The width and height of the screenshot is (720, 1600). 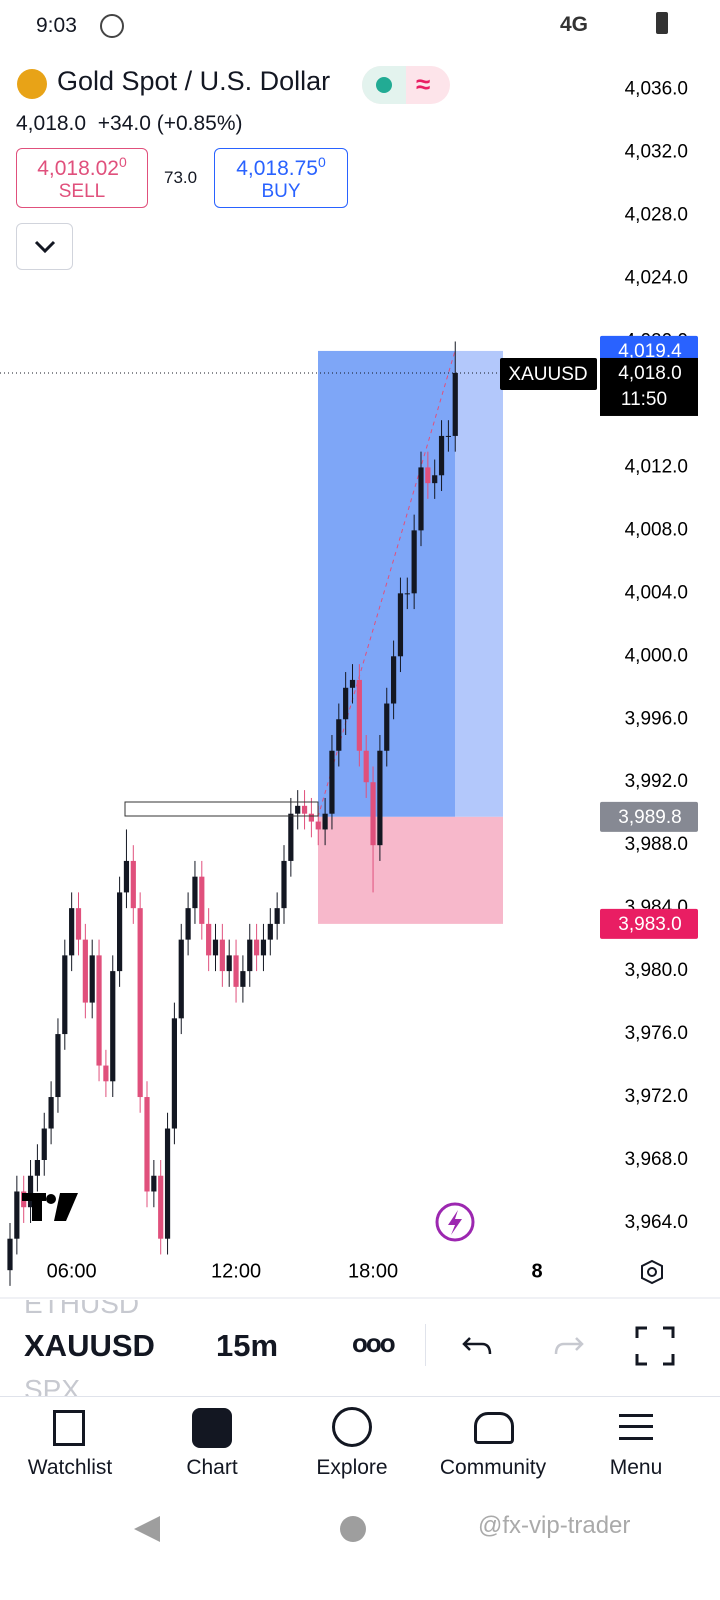 What do you see at coordinates (636, 1427) in the screenshot?
I see `menu-icon` at bounding box center [636, 1427].